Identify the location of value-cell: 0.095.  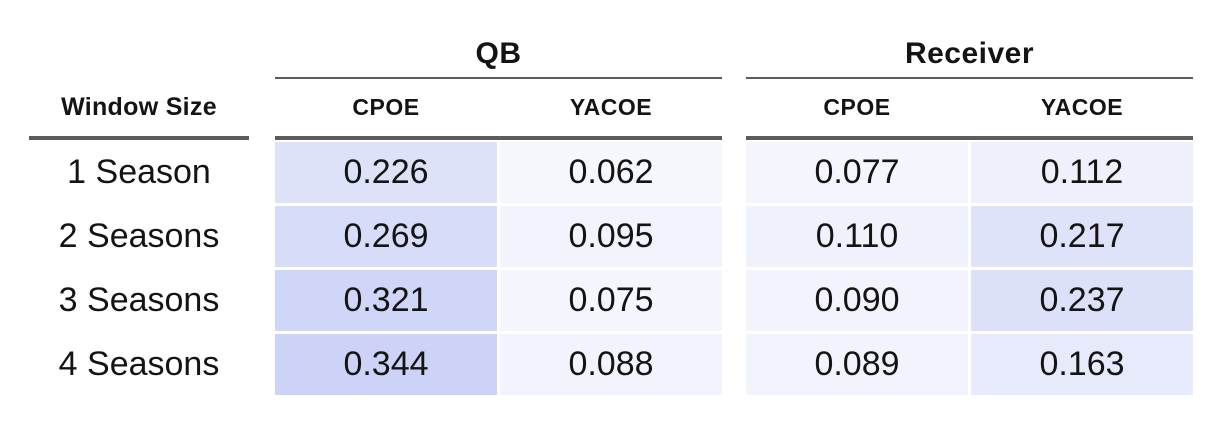
(611, 236).